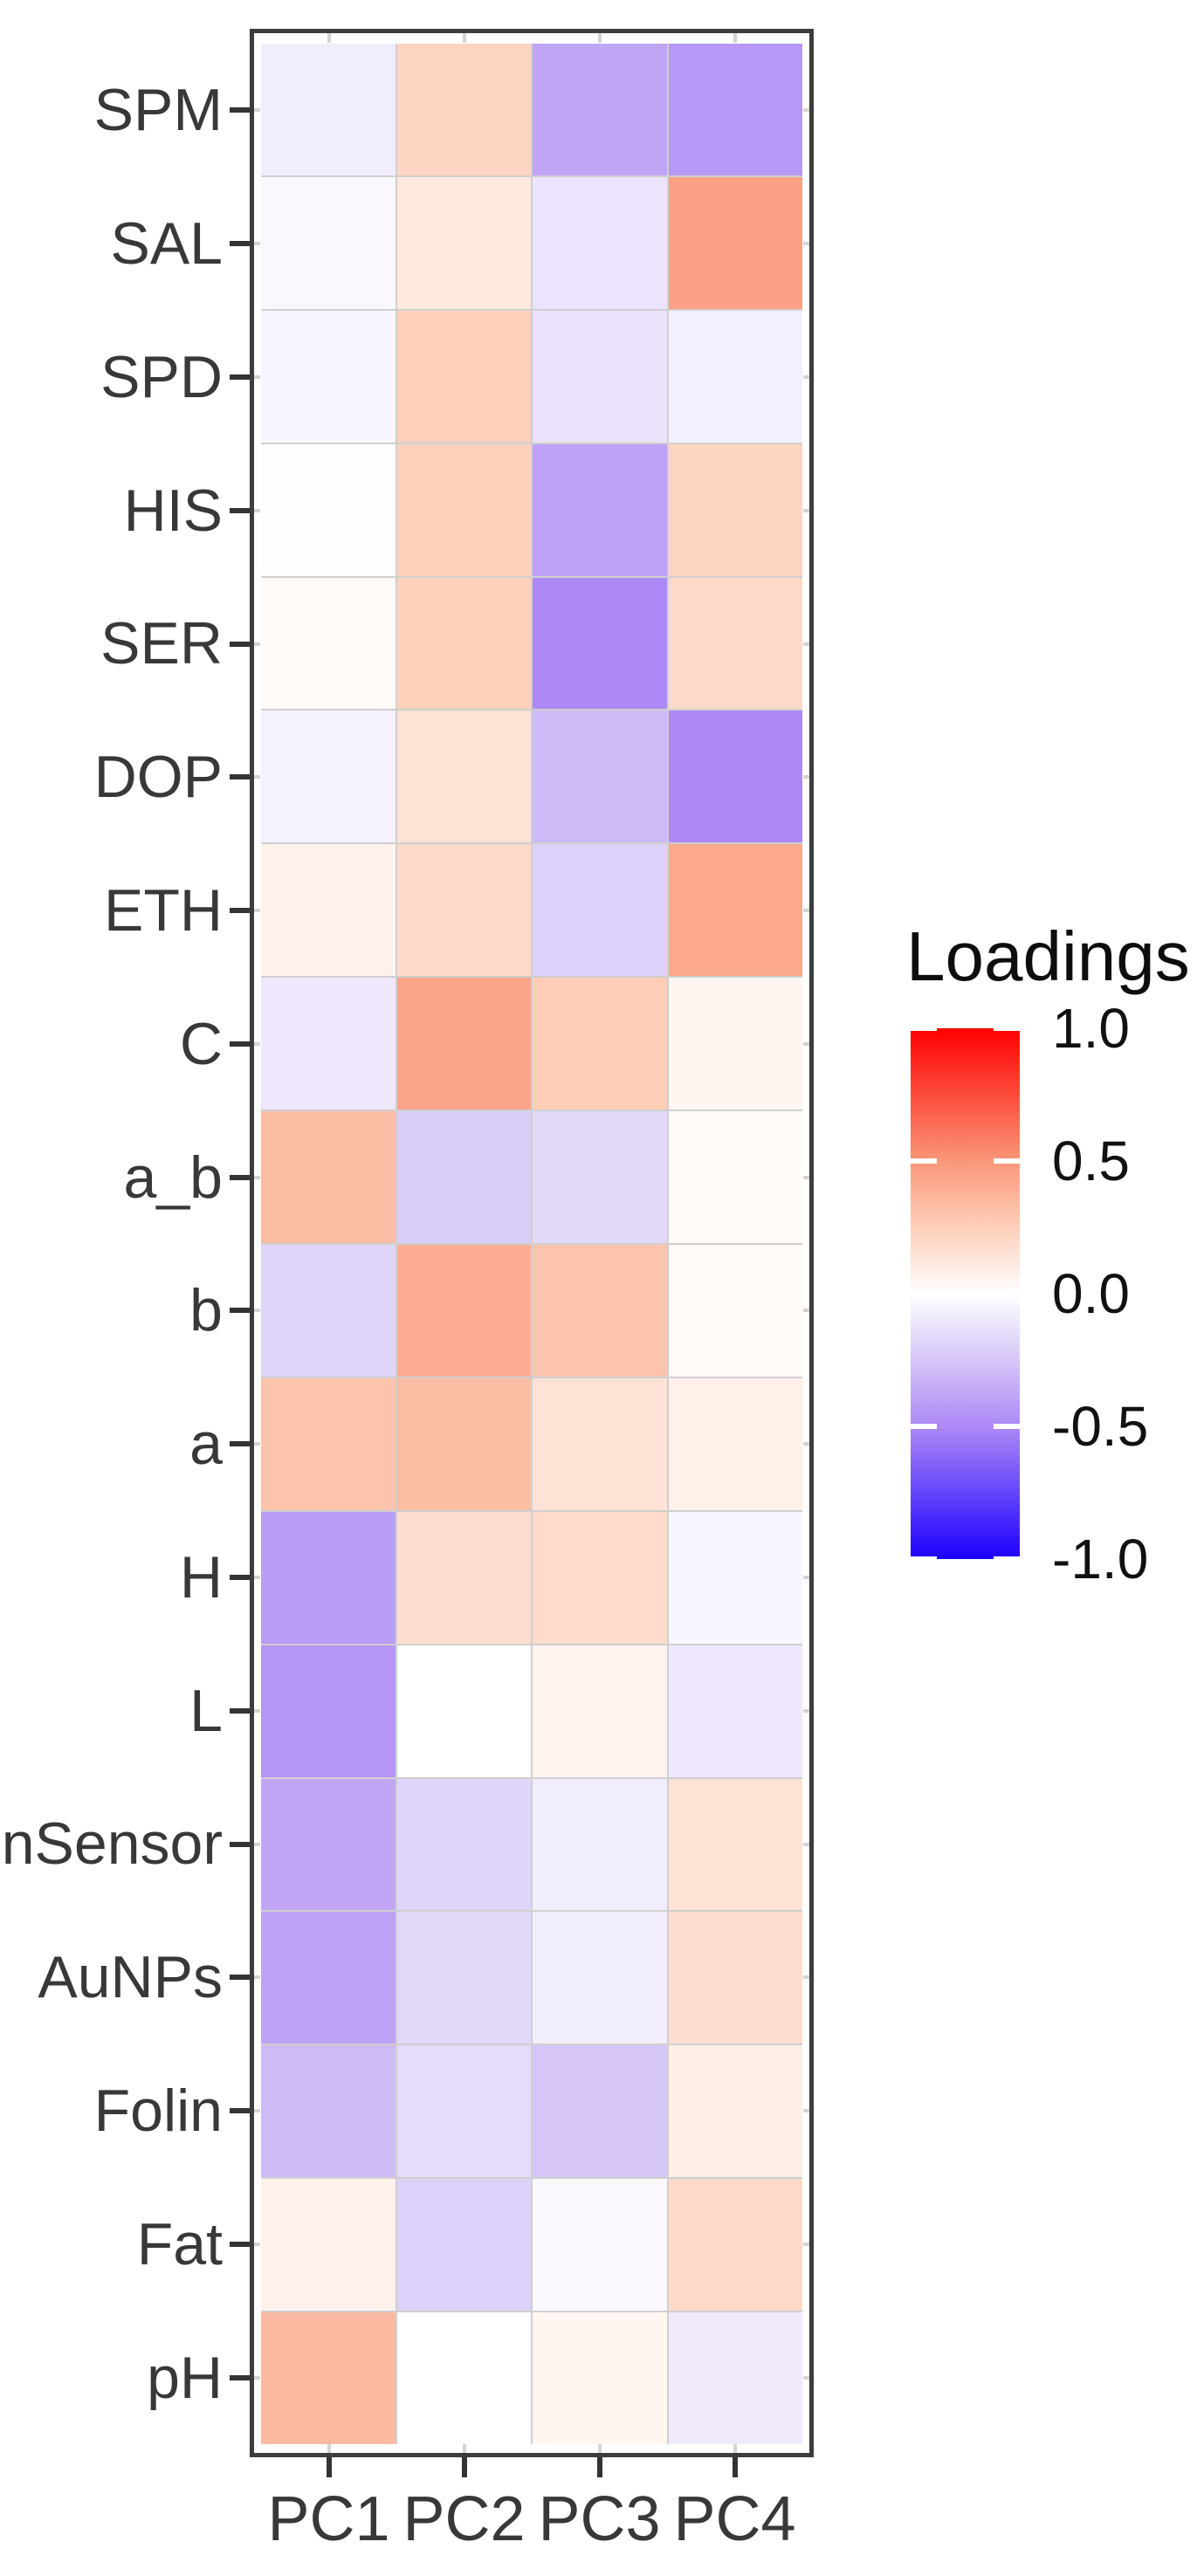 Image resolution: width=1197 pixels, height=2576 pixels. What do you see at coordinates (924, 1559) in the screenshot?
I see `legend-tick-mark-left` at bounding box center [924, 1559].